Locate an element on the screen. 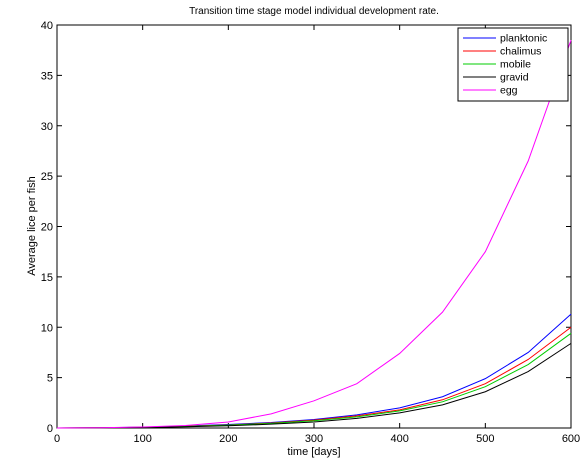 This screenshot has width=588, height=459. legend-label-chalimus: chalimus is located at coordinates (520, 52).